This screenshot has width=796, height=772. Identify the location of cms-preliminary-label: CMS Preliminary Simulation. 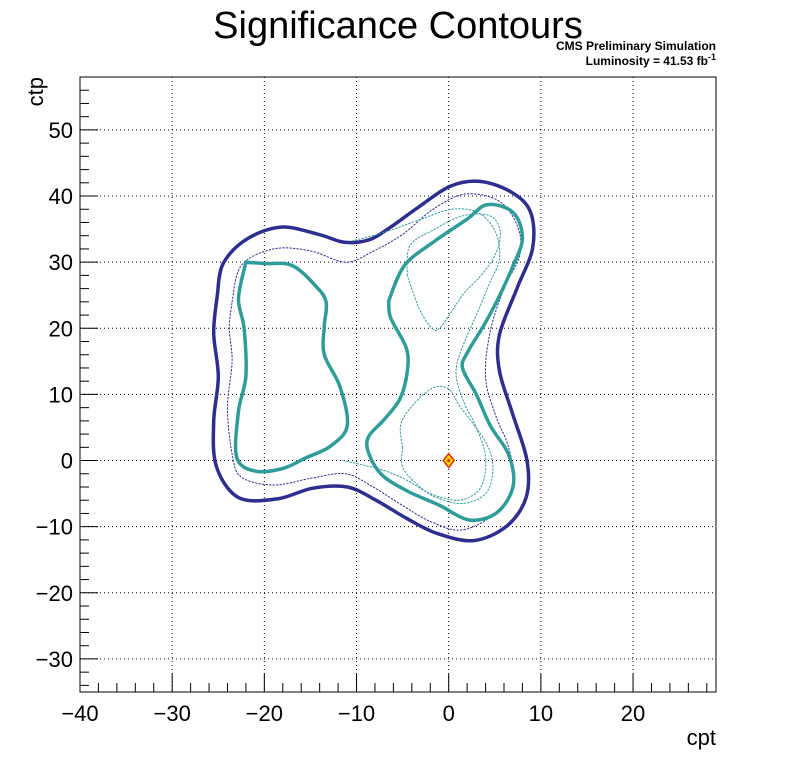
(636, 46).